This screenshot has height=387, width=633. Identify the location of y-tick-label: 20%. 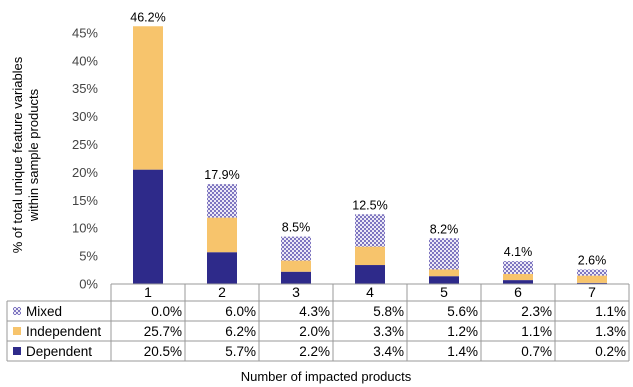
(85, 172).